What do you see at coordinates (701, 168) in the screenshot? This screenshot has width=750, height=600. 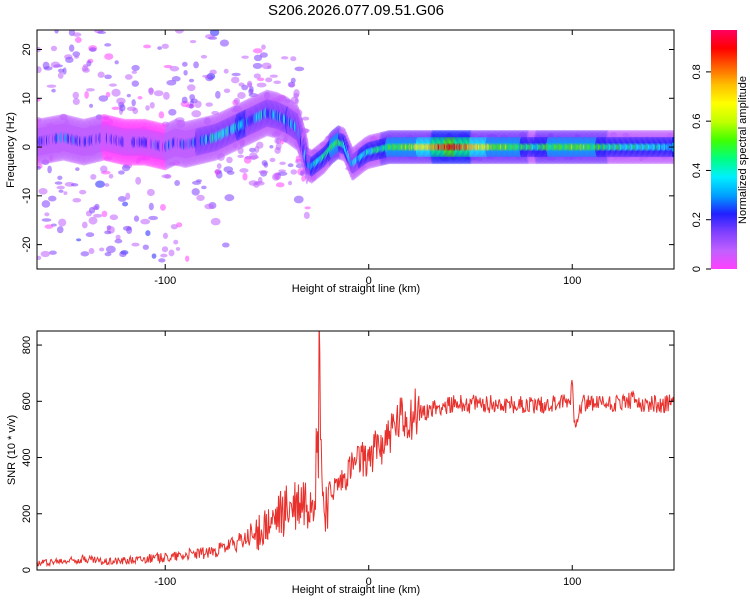 I see `colorbar-ticks: 0 0.2 0.4 0.6 0.8` at bounding box center [701, 168].